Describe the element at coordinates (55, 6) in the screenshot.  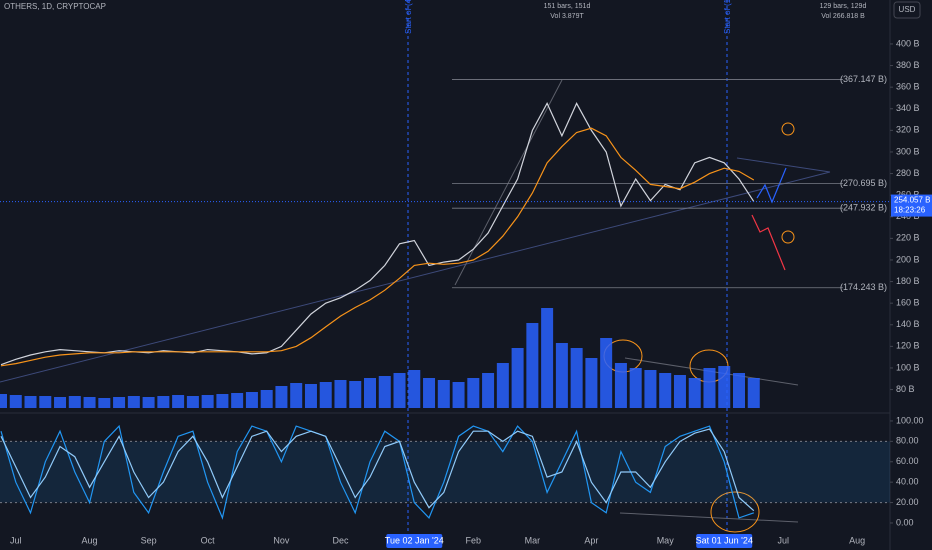
I see `symbol-title: OTHERS, 1D, CRYPTOCAP` at that location.